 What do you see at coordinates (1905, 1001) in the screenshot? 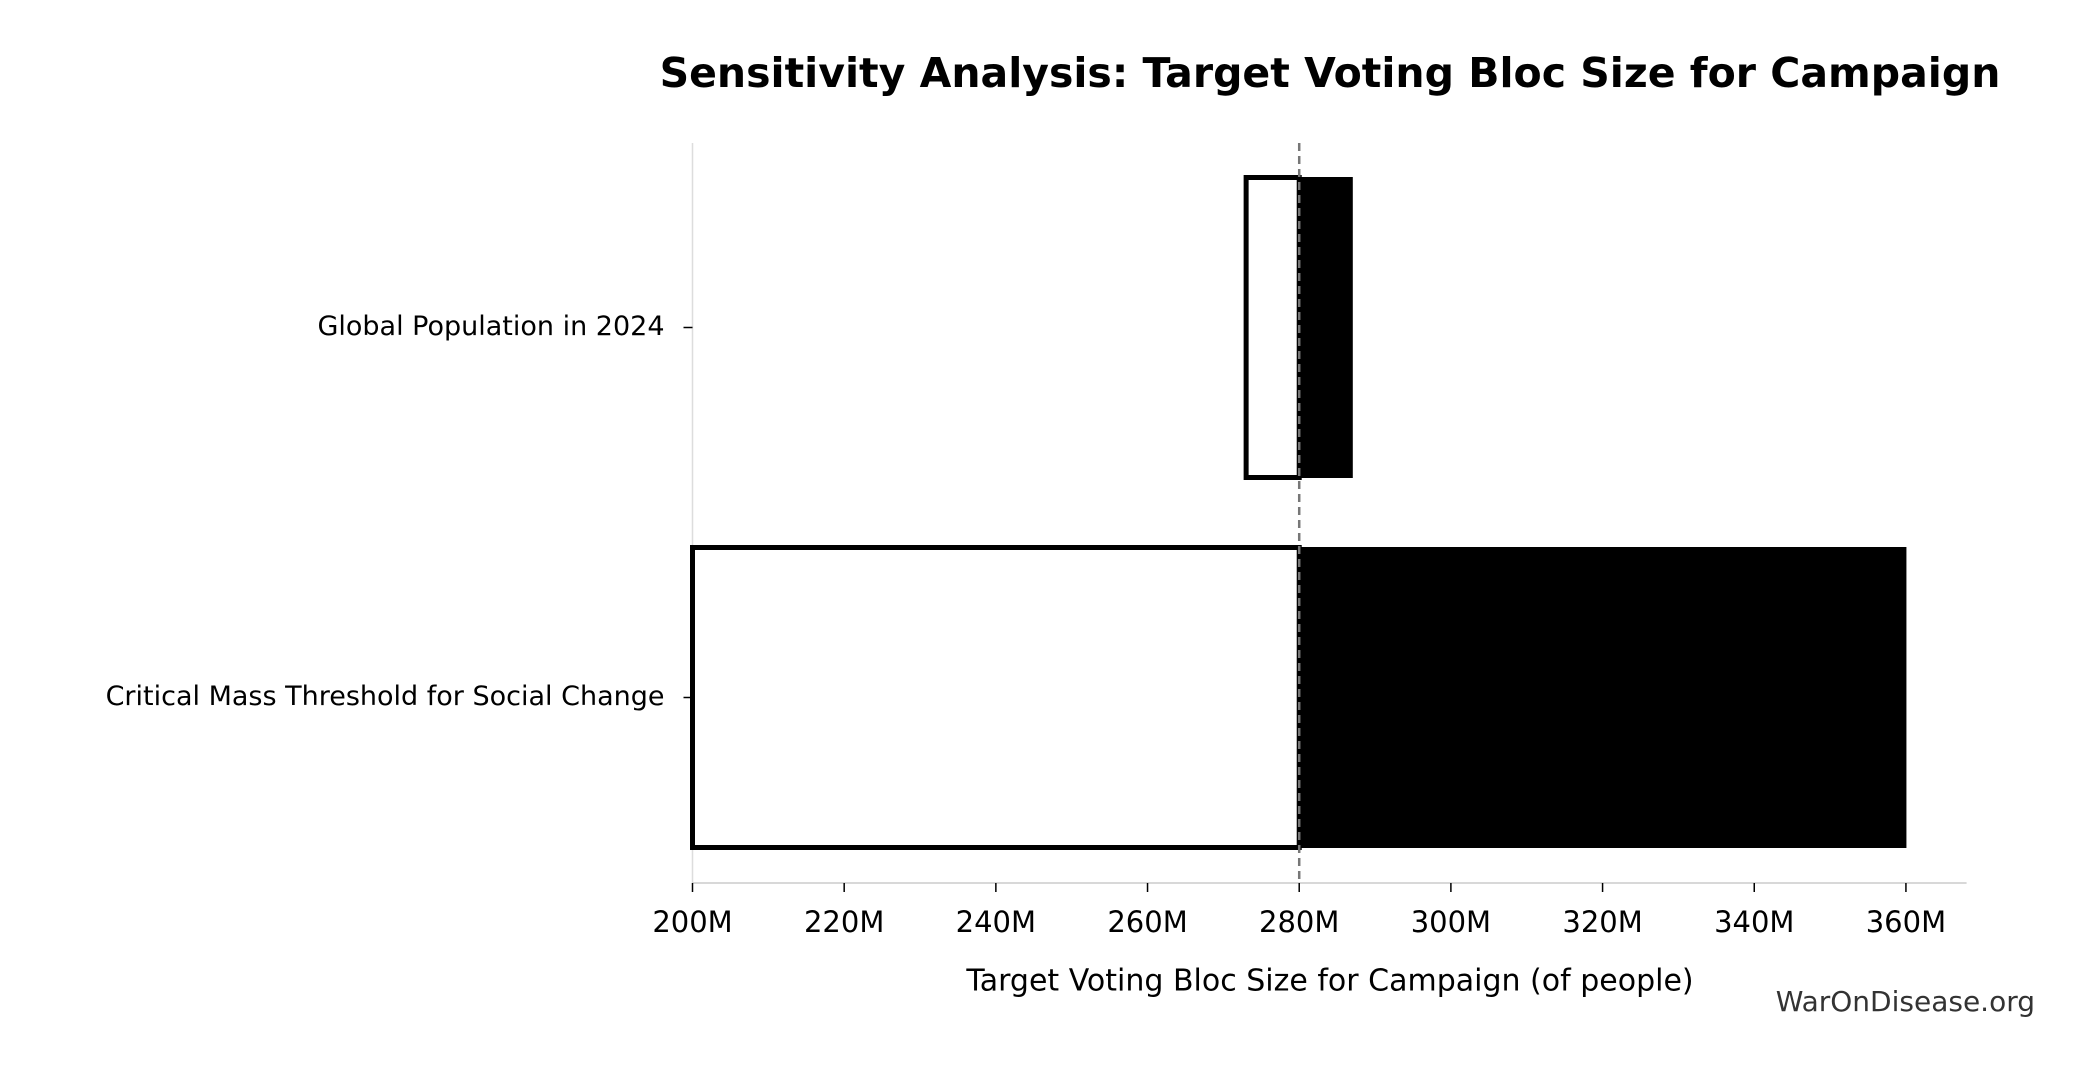
I see `watermark: WarOnDisease.org` at bounding box center [1905, 1001].